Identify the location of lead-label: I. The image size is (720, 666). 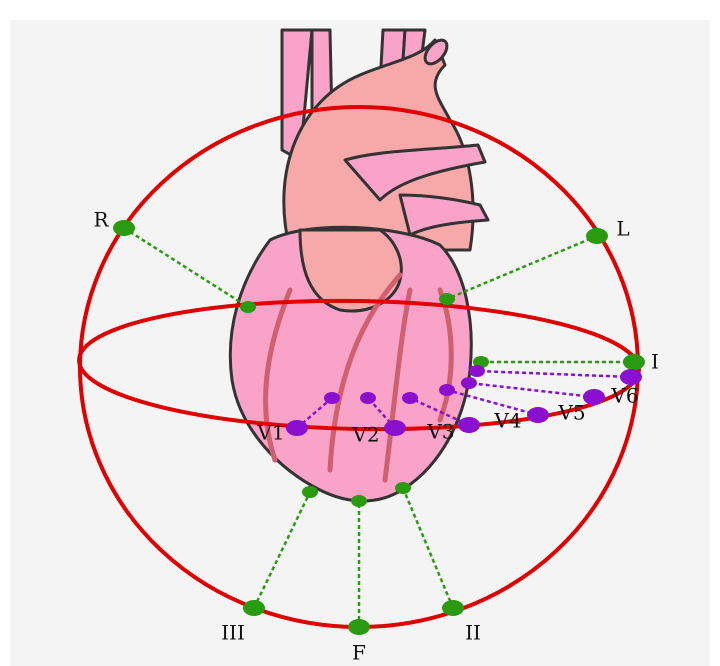
(655, 362).